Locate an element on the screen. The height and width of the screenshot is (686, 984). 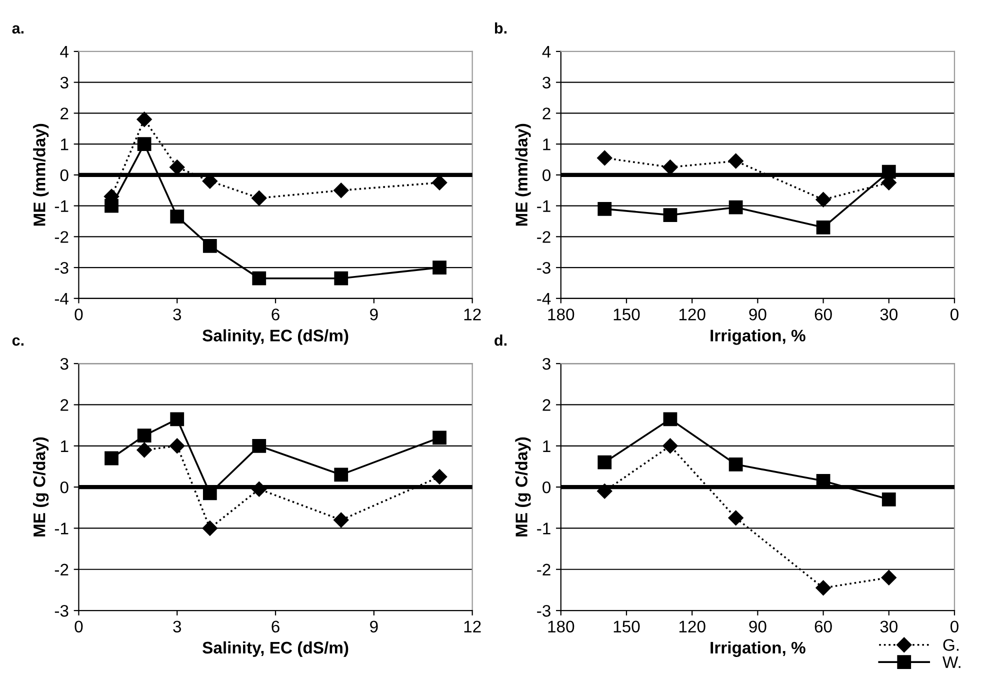
chart-title: a. is located at coordinates (18, 29).